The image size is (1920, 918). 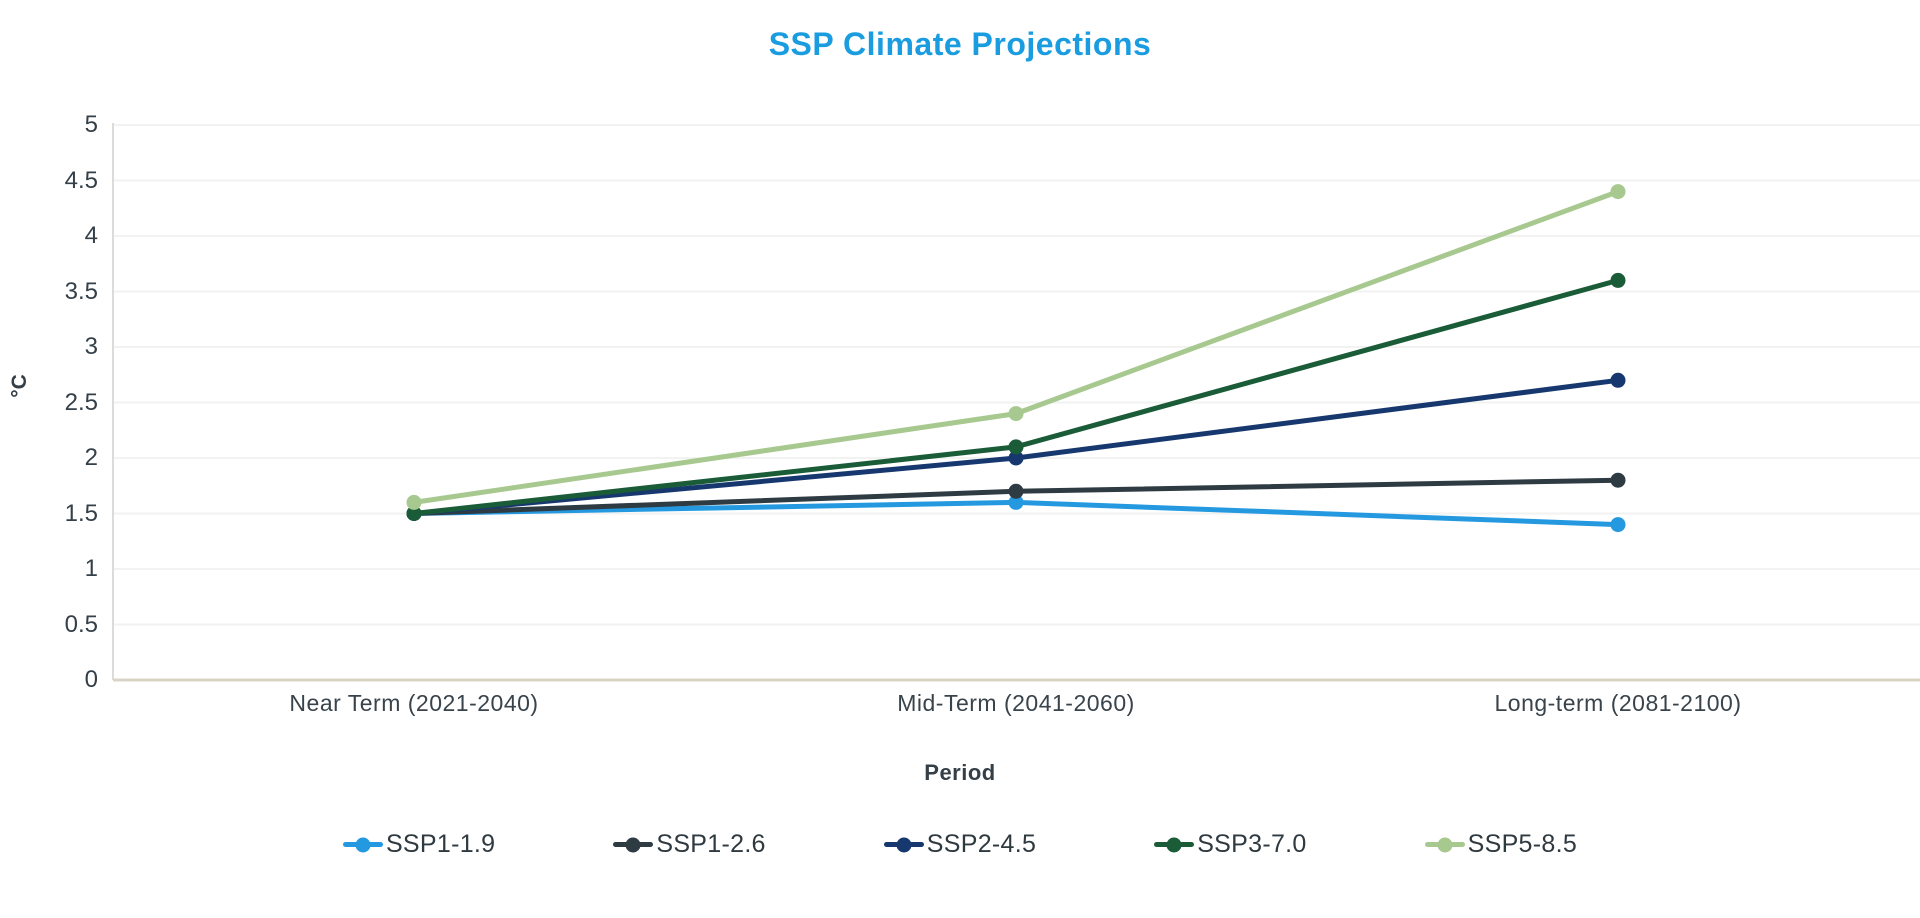 I want to click on y-tick-label: 1.5, so click(x=81, y=513).